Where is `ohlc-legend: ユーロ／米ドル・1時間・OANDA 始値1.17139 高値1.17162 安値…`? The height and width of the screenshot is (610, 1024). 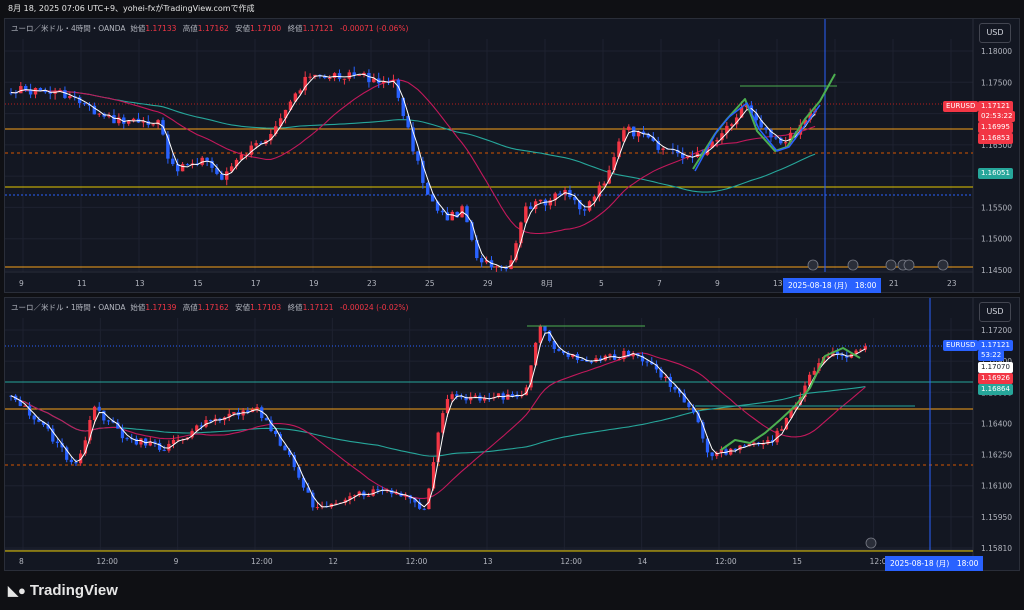 ohlc-legend: ユーロ／米ドル・1時間・OANDA 始値1.17139 高値1.17162 安値… is located at coordinates (210, 307).